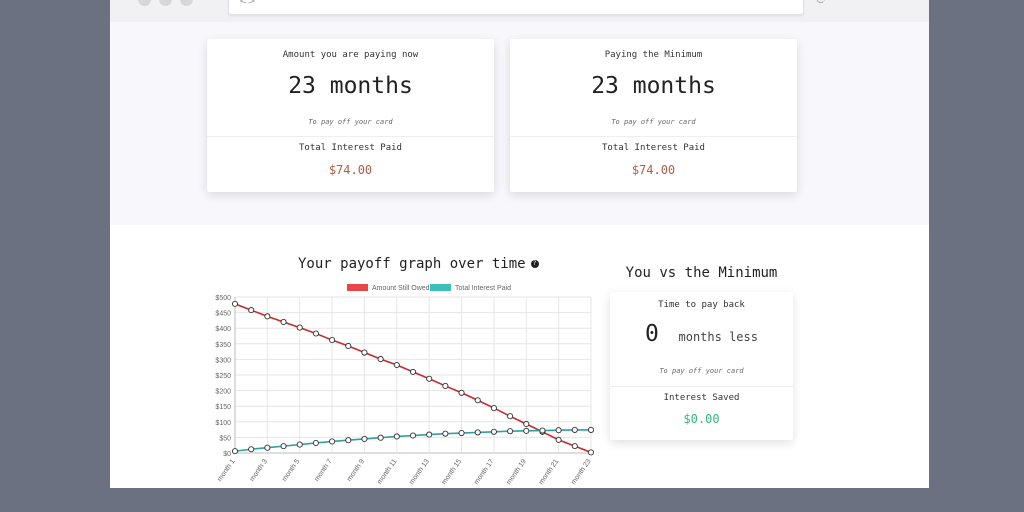  I want to click on months-number: 0, so click(652, 334).